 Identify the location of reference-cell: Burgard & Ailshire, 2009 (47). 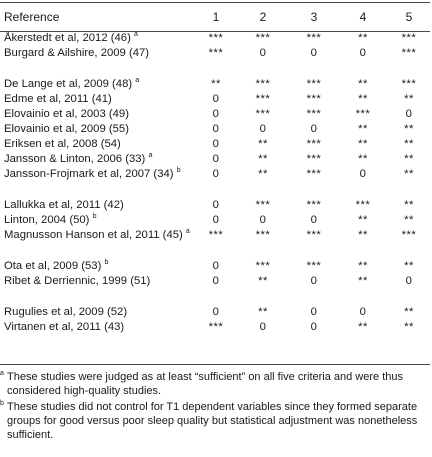
(98, 61).